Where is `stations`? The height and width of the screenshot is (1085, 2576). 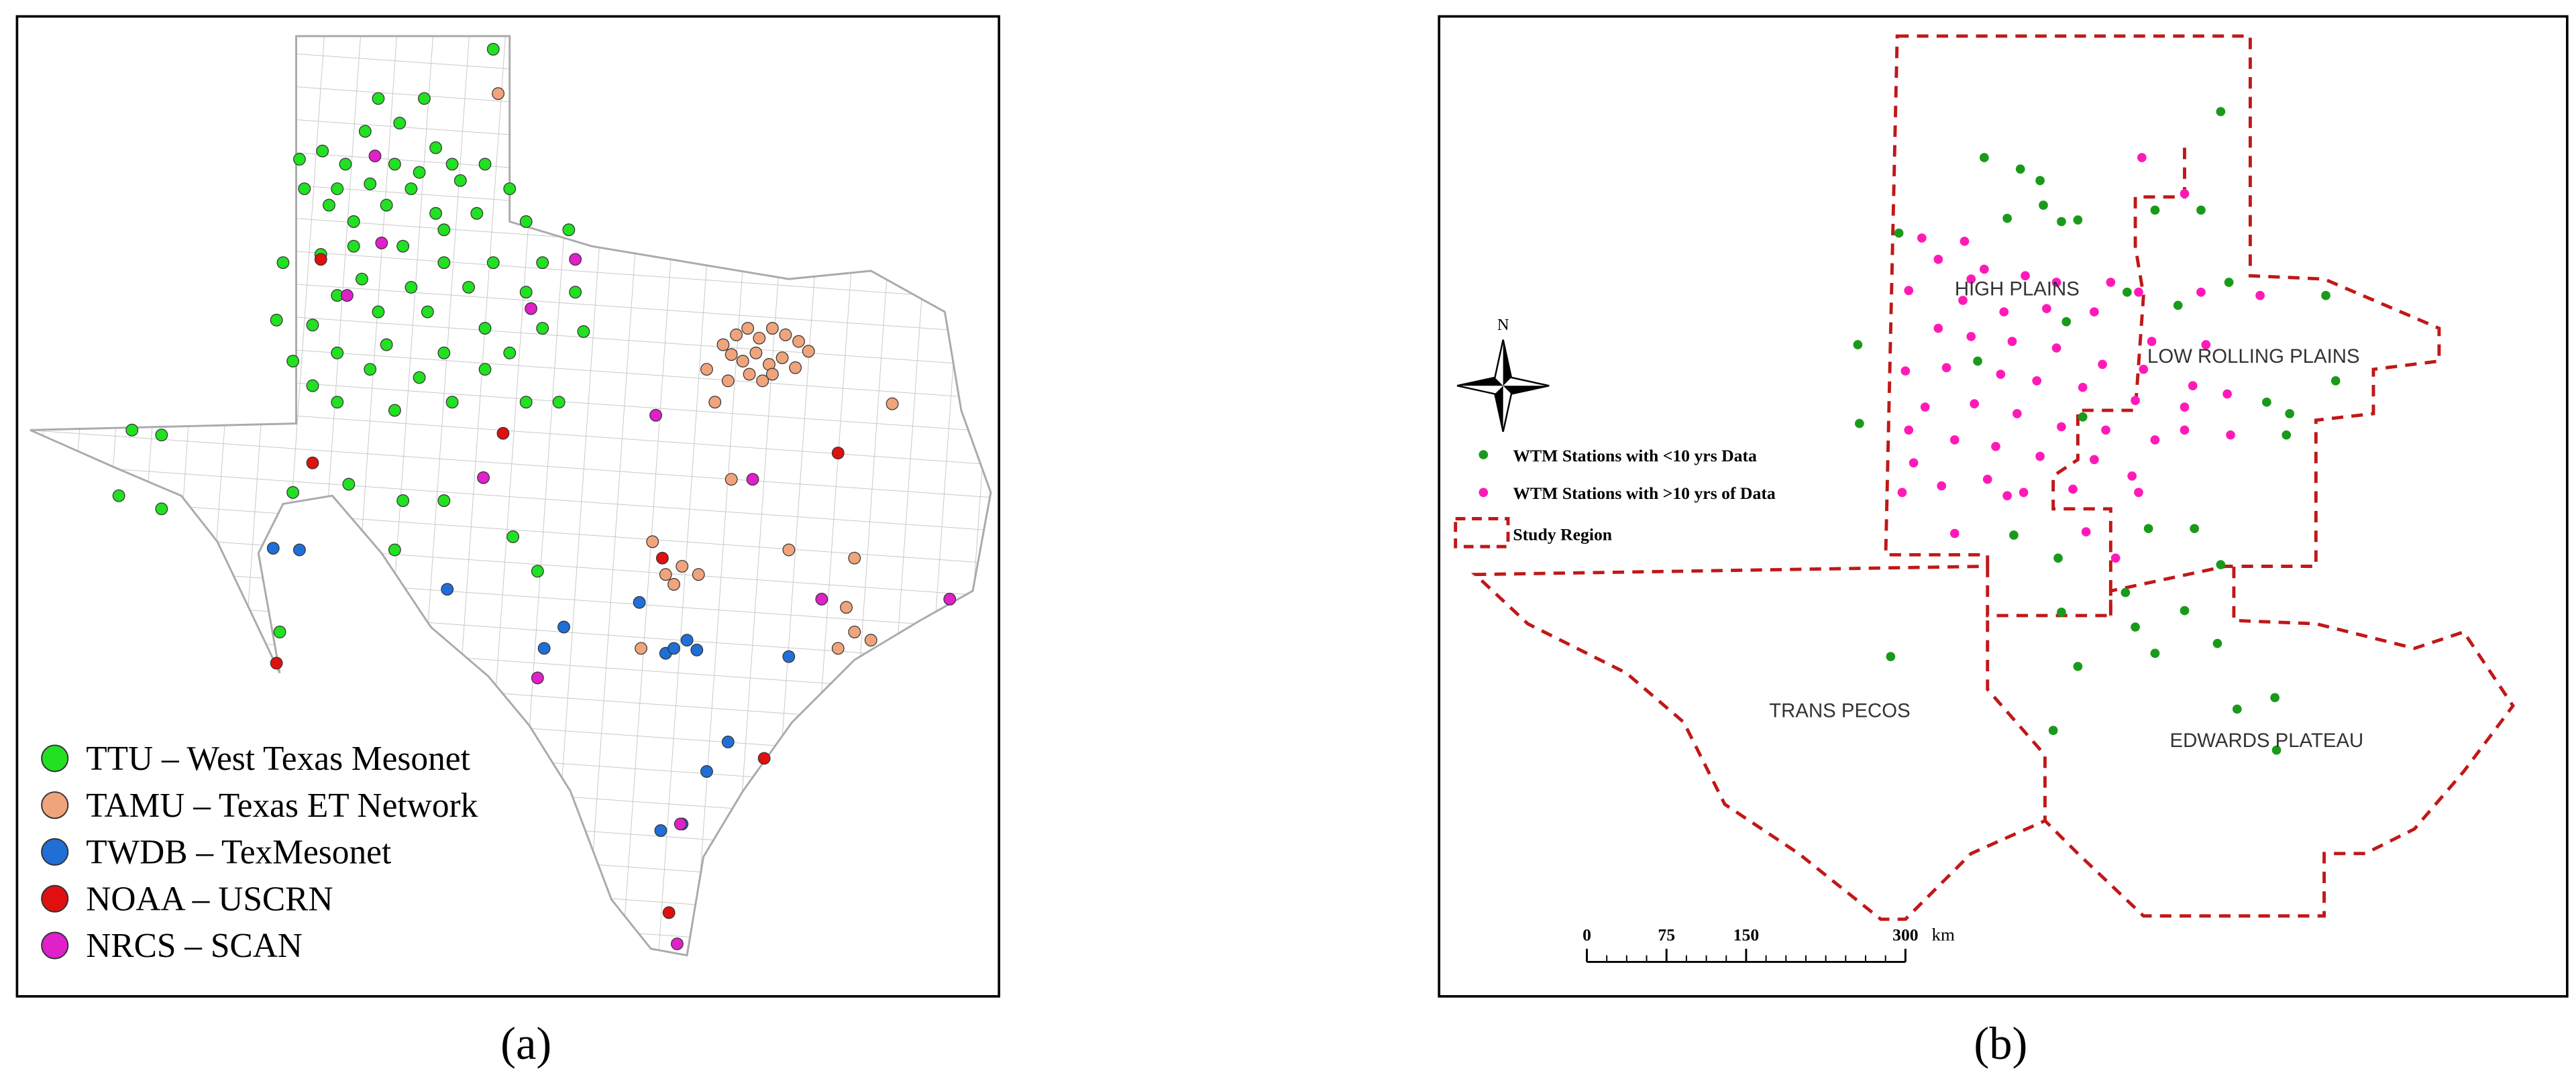
stations is located at coordinates (2097, 431).